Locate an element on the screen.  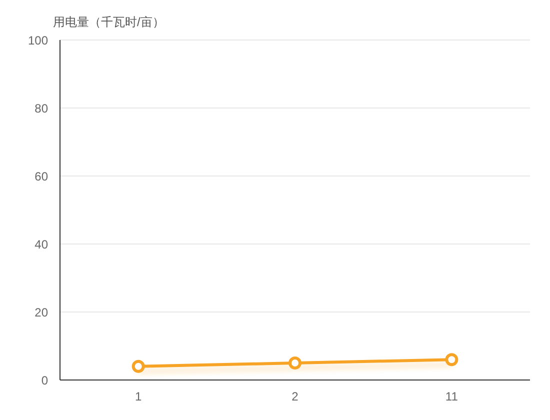
x-tick-label: 2 is located at coordinates (295, 397).